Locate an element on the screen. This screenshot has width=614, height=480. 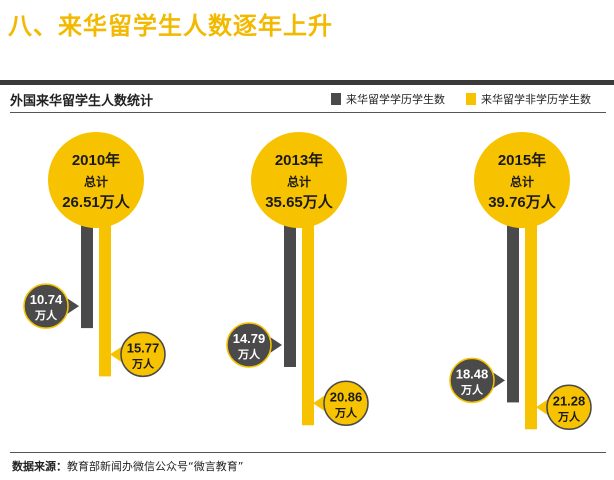
total-caption-1: 总计 is located at coordinates (299, 181).